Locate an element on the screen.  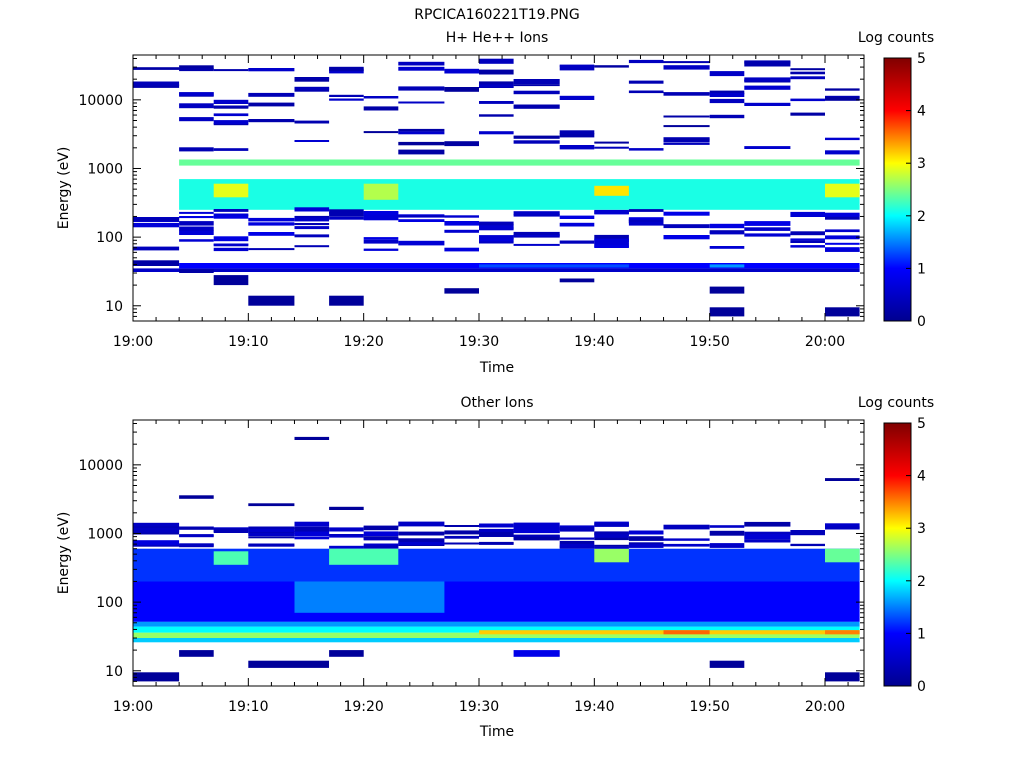
panel-1-title: H+ He++ Ions is located at coordinates (497, 38).